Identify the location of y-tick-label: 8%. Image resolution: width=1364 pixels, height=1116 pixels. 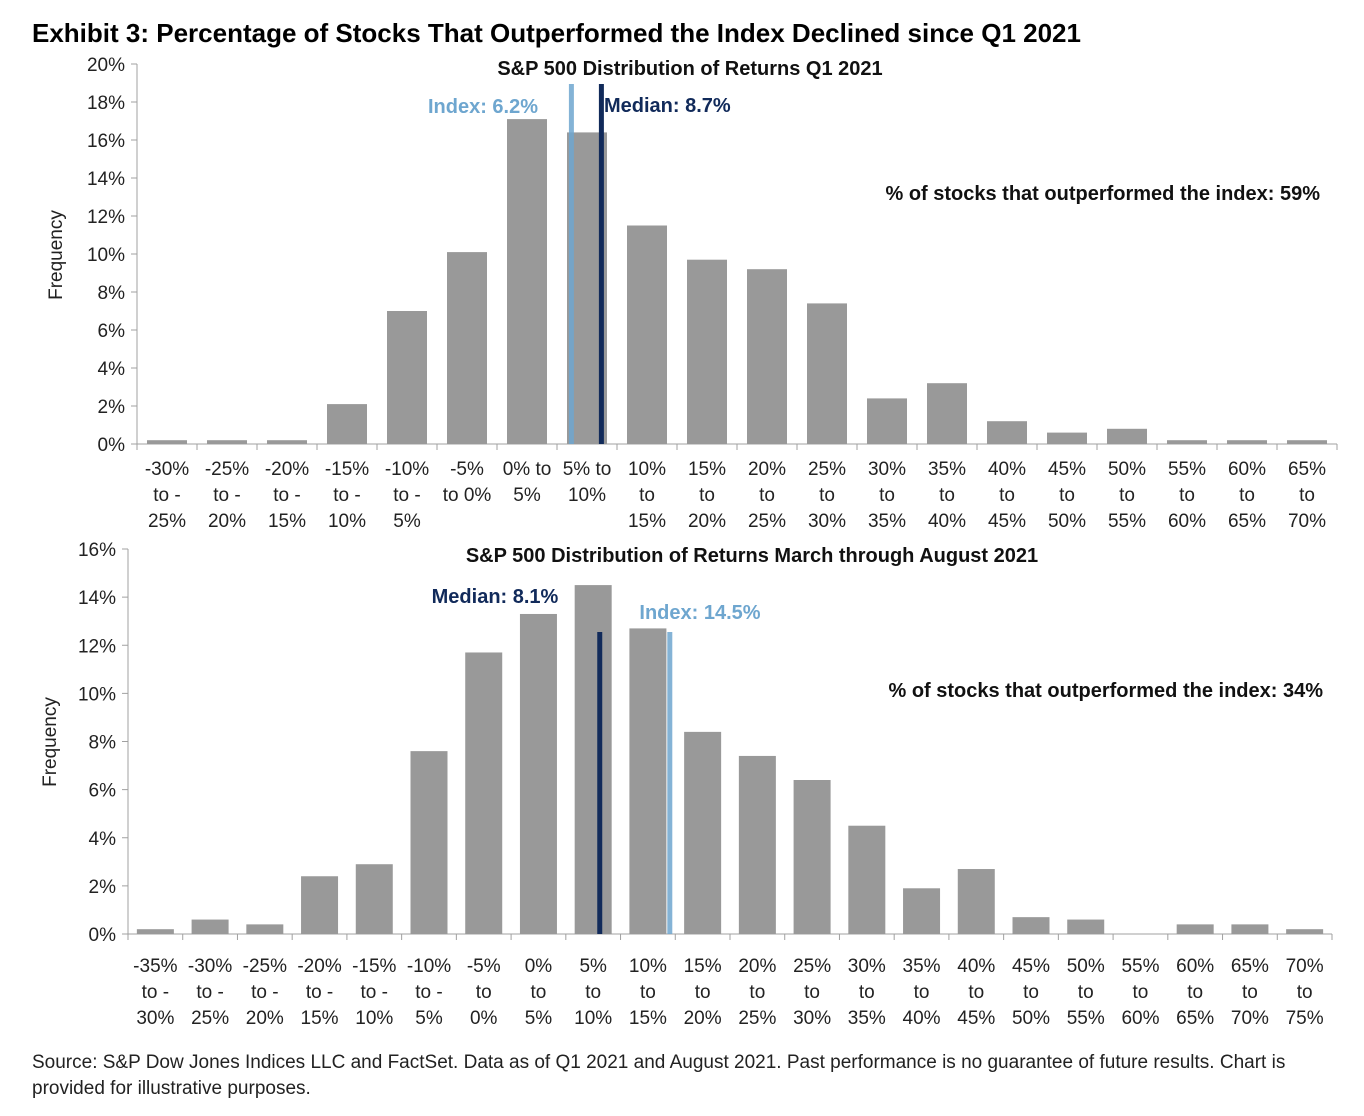
(103, 743).